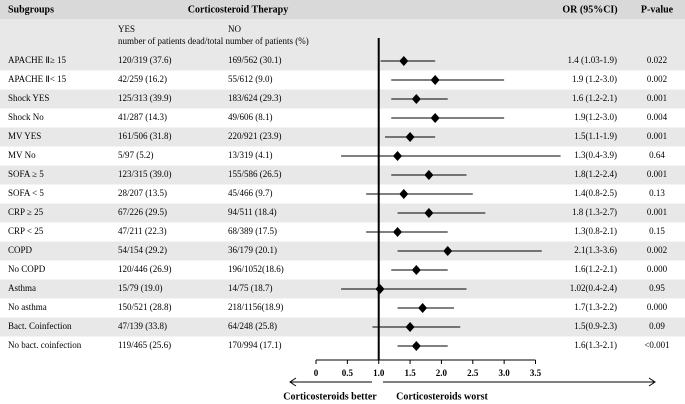 The image size is (685, 404). I want to click on or-label: 1.5(0.9-2.3), so click(595, 326).